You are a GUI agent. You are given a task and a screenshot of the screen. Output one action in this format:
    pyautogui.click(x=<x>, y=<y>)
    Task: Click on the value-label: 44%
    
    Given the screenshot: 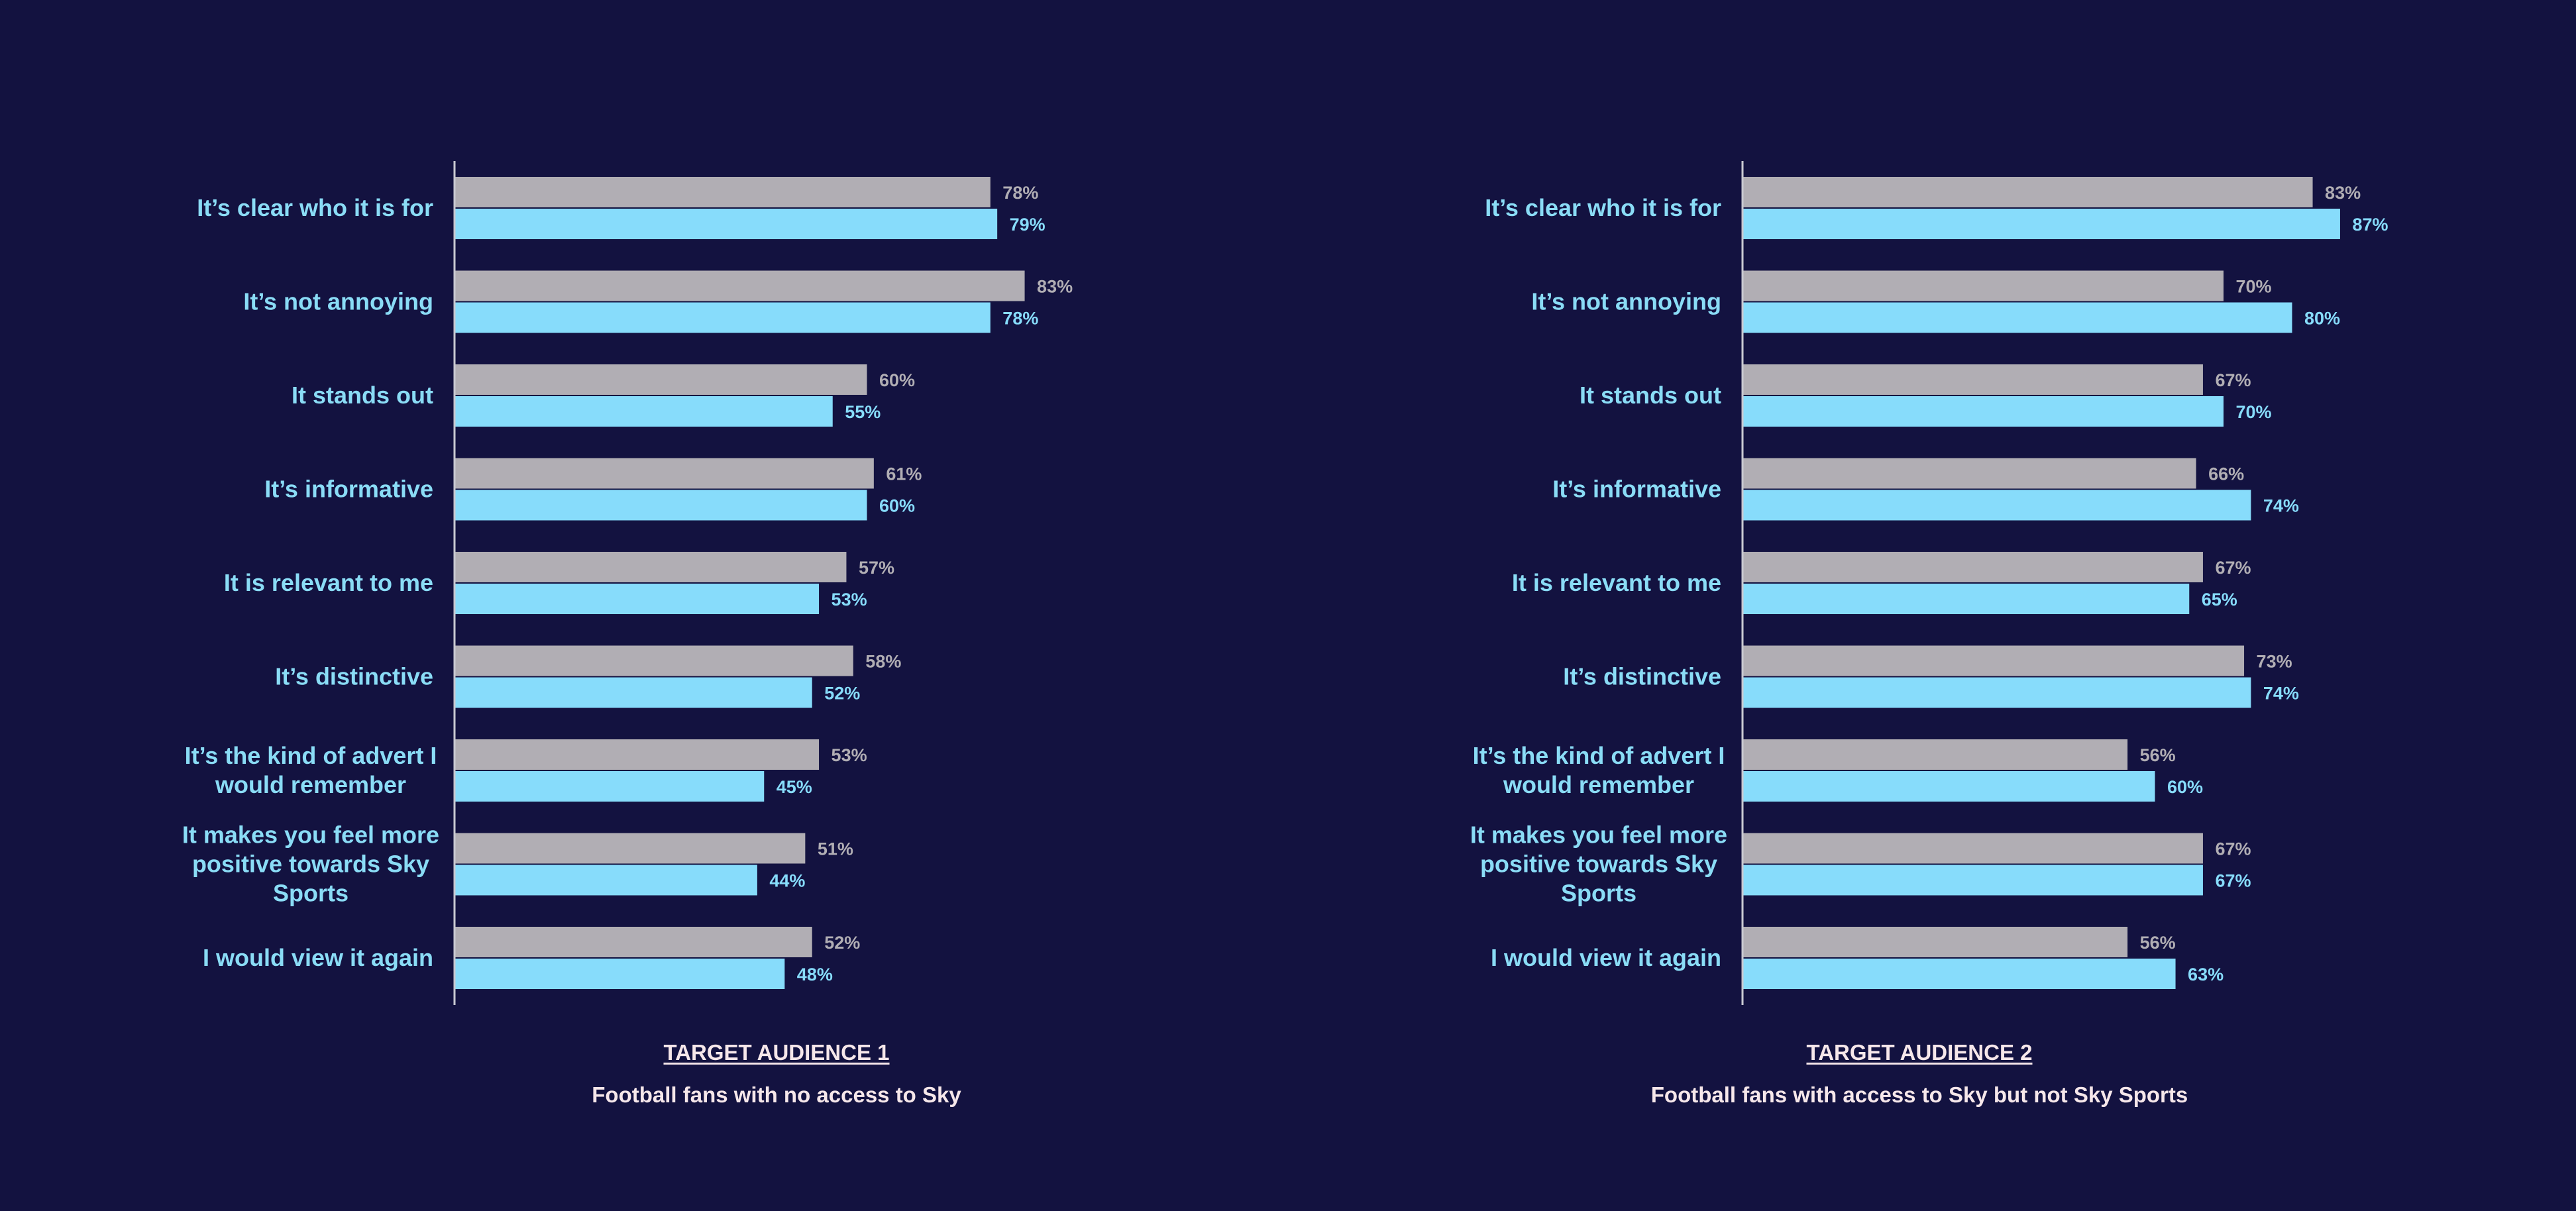 What is the action you would take?
    pyautogui.click(x=787, y=881)
    